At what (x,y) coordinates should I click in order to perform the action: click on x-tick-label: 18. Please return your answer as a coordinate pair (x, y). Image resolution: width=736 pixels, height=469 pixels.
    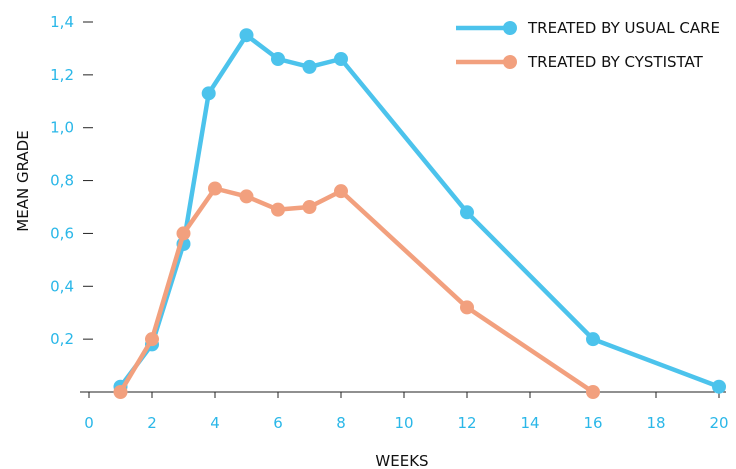
    Looking at the image, I should click on (655, 423).